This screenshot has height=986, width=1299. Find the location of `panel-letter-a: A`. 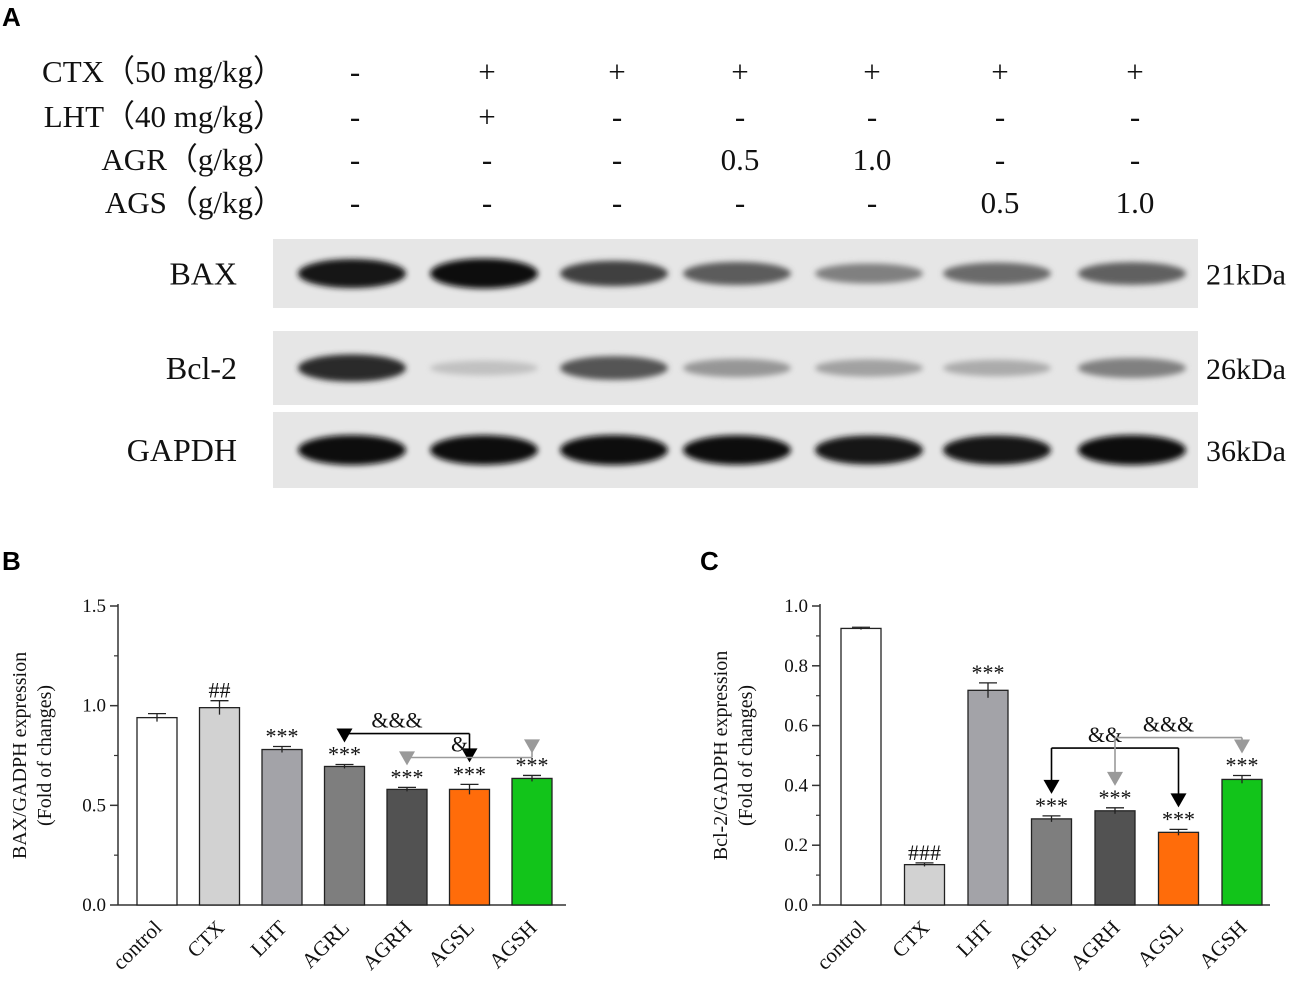

panel-letter-a: A is located at coordinates (11, 17).